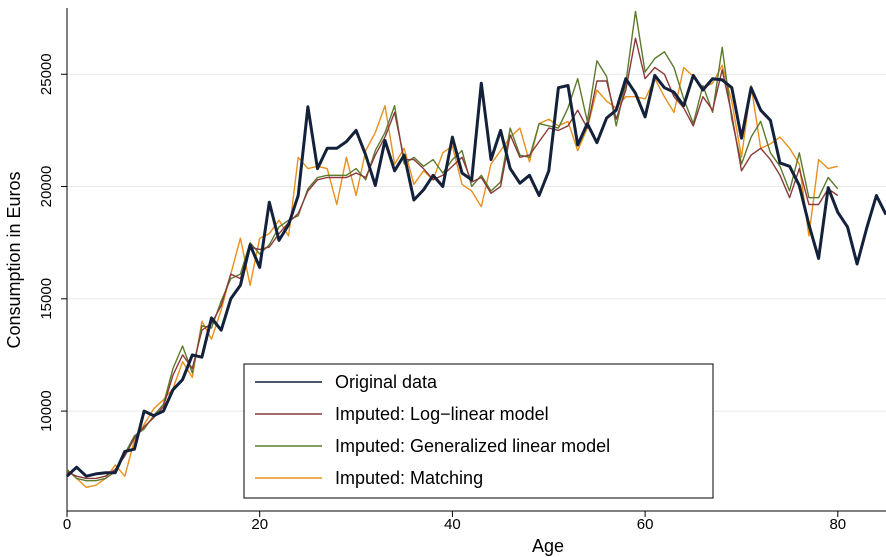  What do you see at coordinates (837, 524) in the screenshot?
I see `x-tick-label: 80` at bounding box center [837, 524].